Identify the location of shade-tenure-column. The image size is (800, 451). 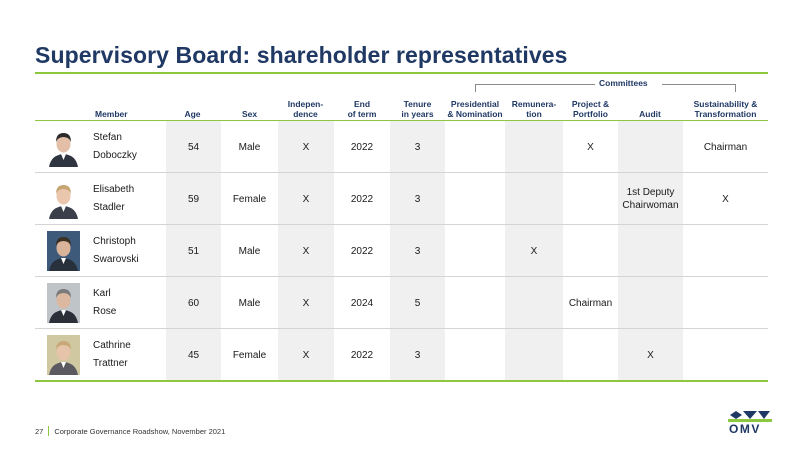
(417, 250).